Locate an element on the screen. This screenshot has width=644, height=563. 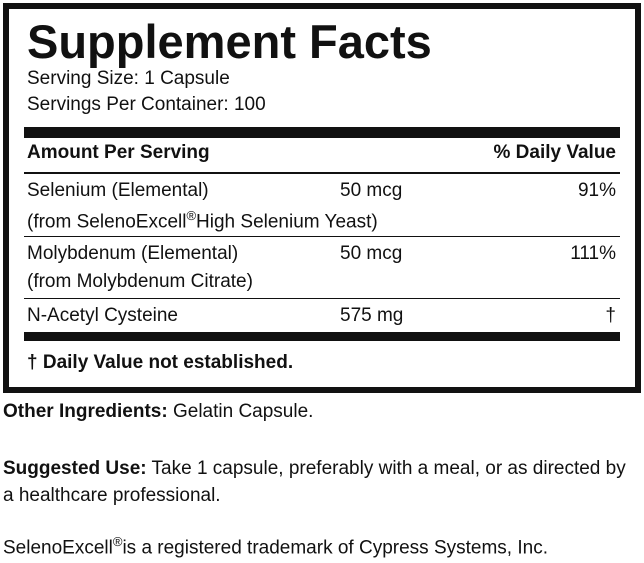
source-part: (from Molybdenum Citrate) is located at coordinates (140, 281).